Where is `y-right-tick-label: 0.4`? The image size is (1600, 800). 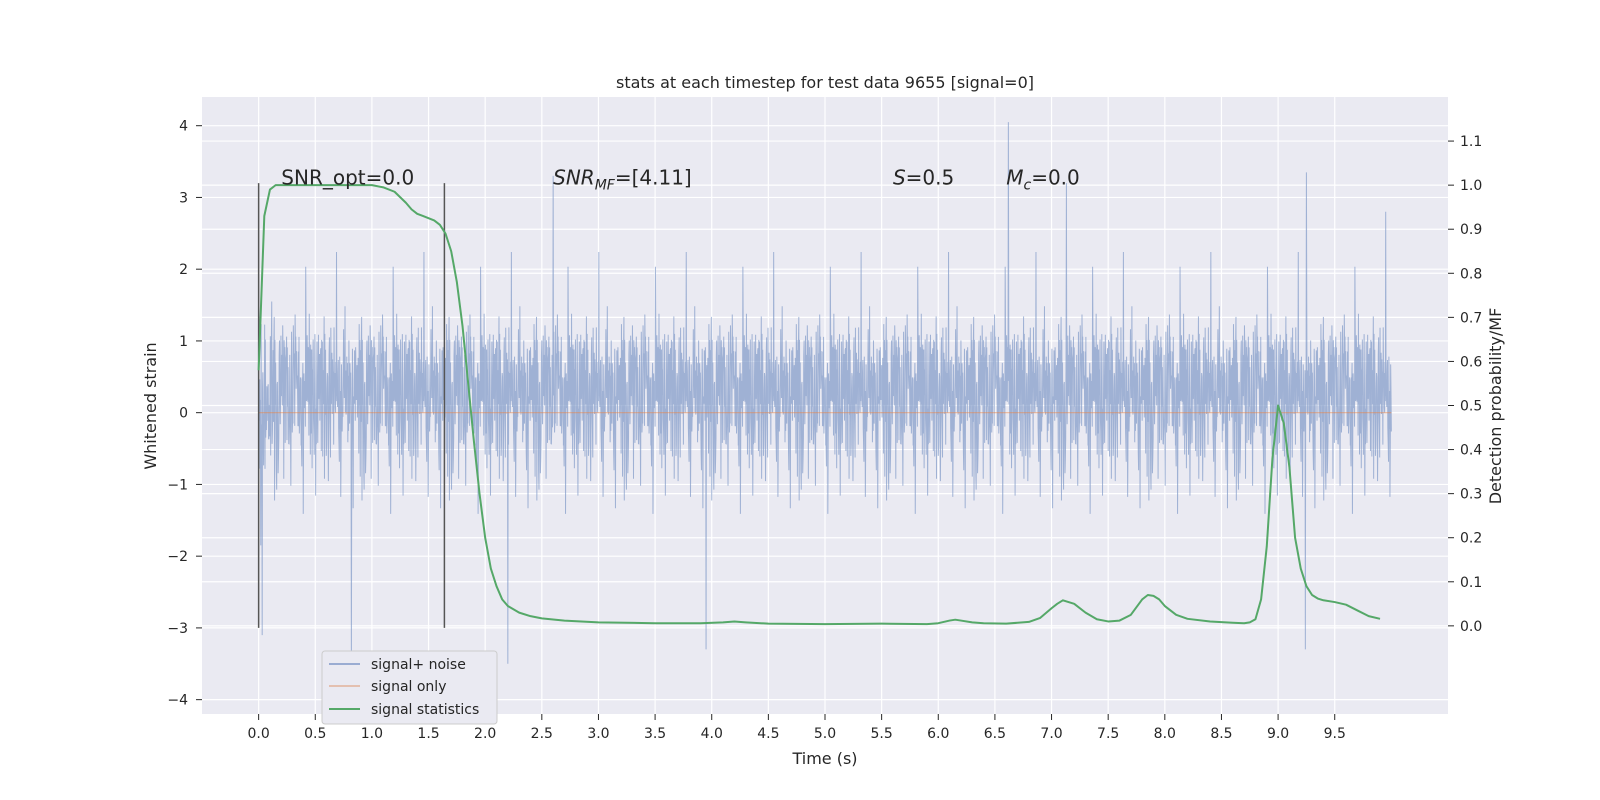 y-right-tick-label: 0.4 is located at coordinates (1471, 451).